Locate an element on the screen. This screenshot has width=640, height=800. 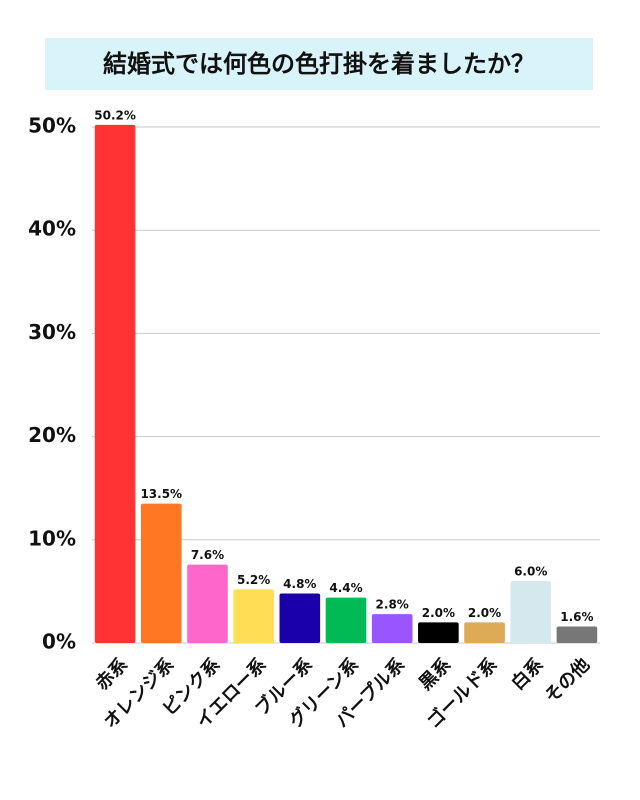
value-label: 5.2% is located at coordinates (253, 580).